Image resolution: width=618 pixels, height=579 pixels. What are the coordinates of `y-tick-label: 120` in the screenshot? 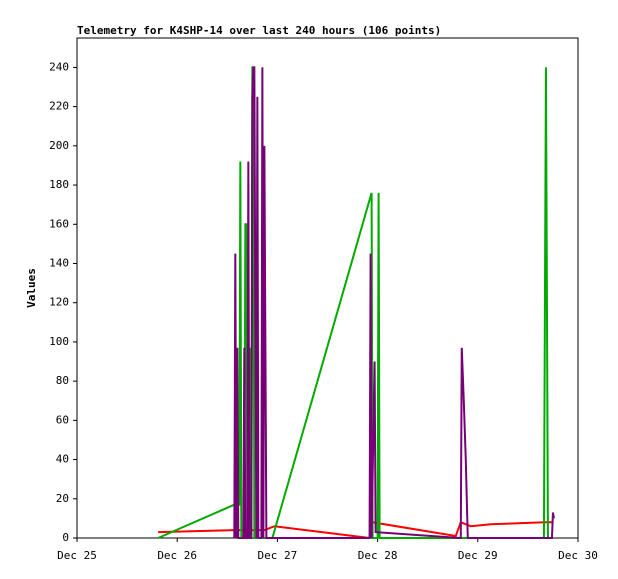 It's located at (59, 302).